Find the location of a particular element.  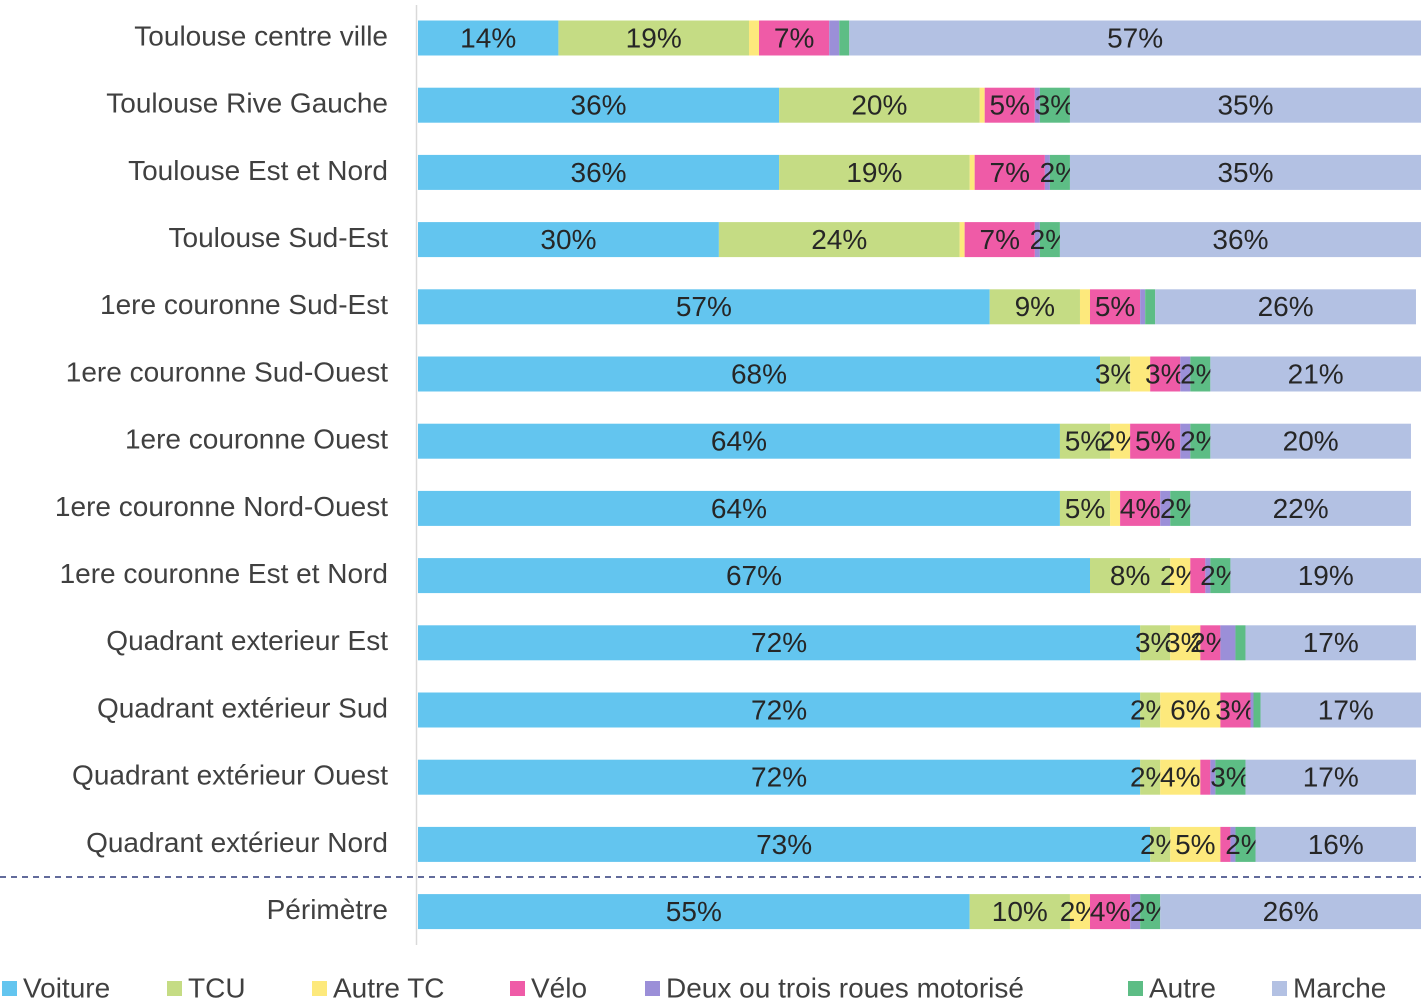

legend-label: Autre TC is located at coordinates (389, 987).